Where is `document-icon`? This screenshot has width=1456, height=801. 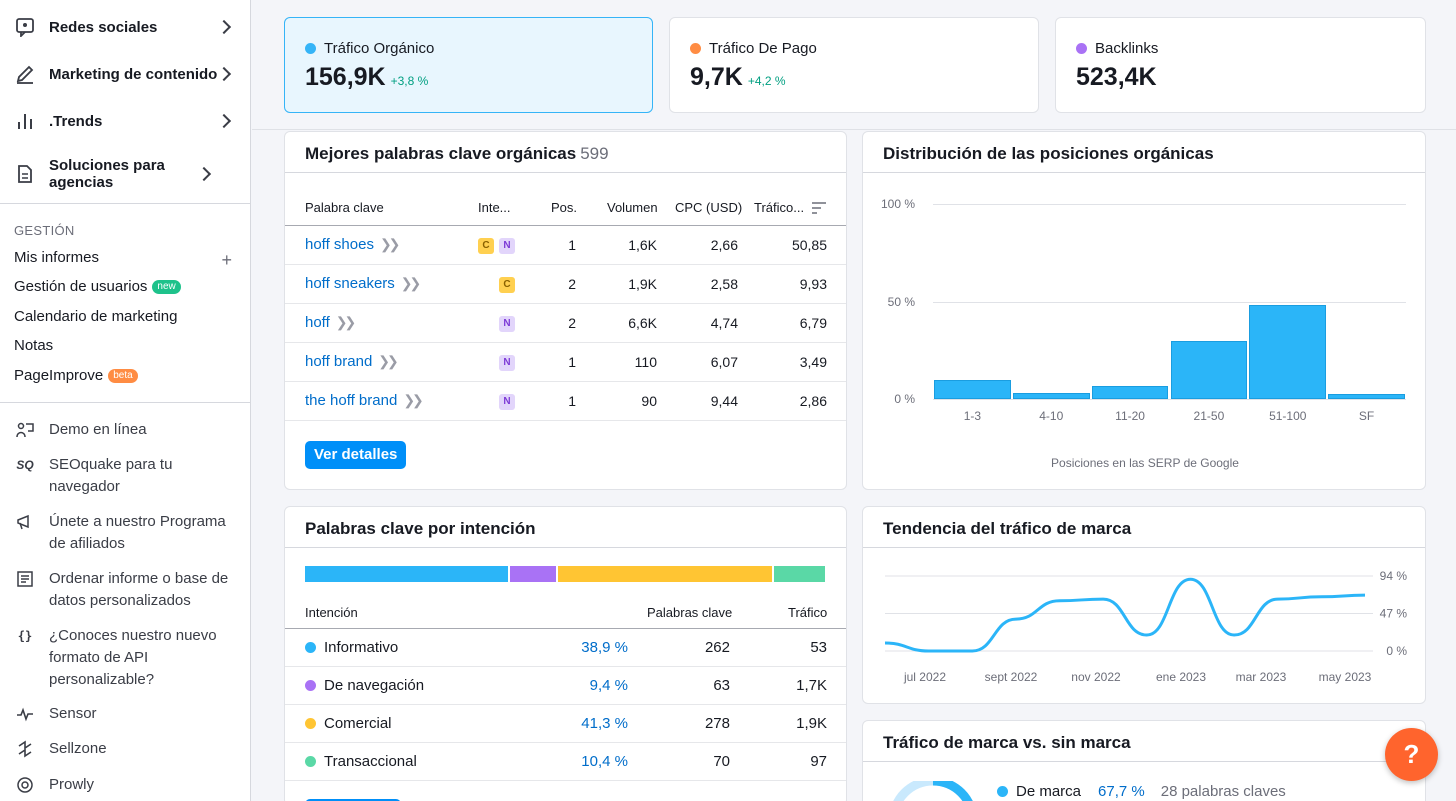 document-icon is located at coordinates (25, 174).